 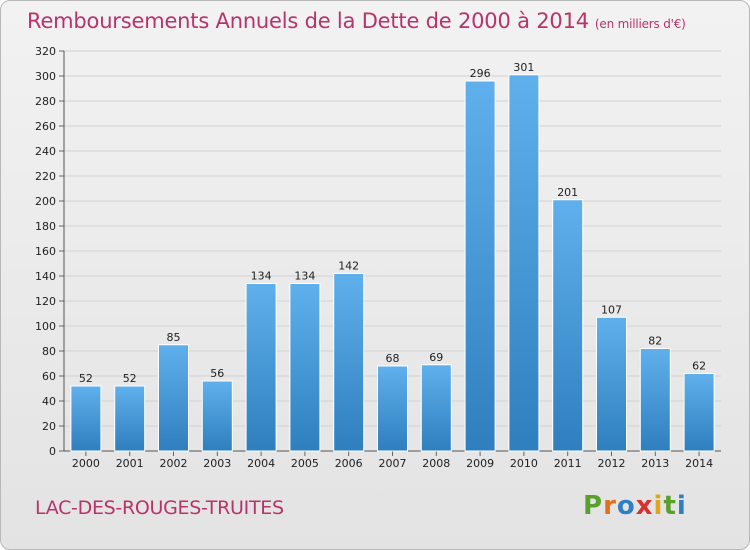 What do you see at coordinates (49, 426) in the screenshot?
I see `y-tick-label: 20` at bounding box center [49, 426].